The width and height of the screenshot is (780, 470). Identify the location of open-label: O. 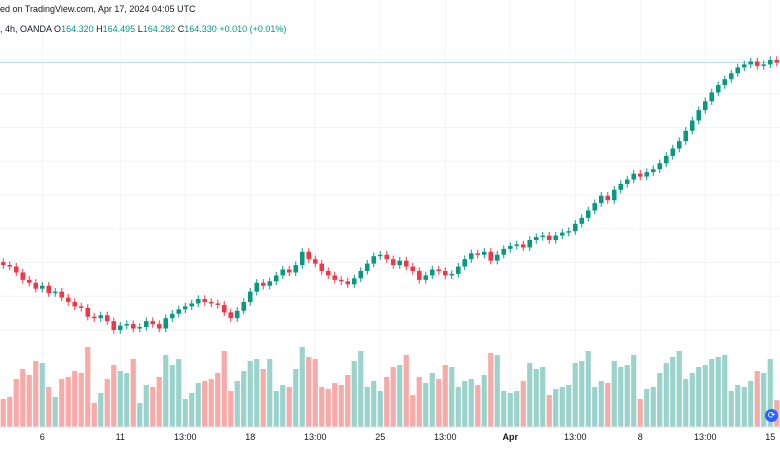
(58, 29).